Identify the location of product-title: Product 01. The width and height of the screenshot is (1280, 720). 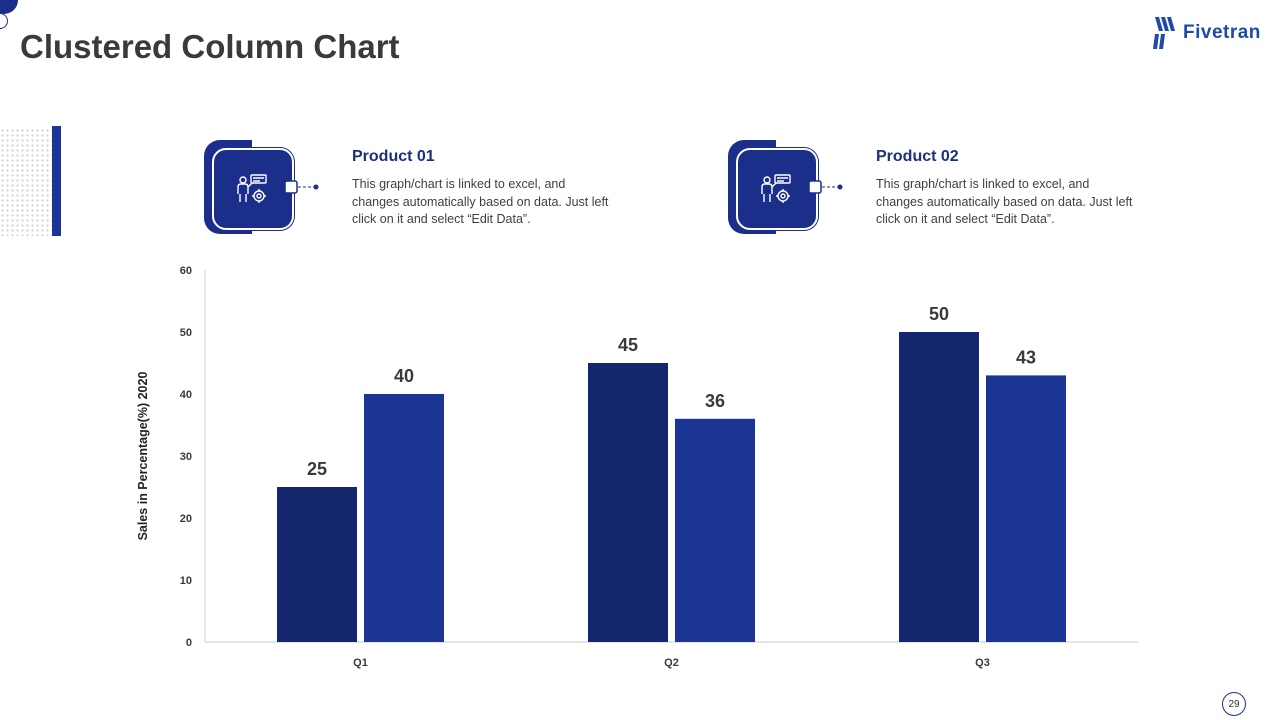
(393, 156).